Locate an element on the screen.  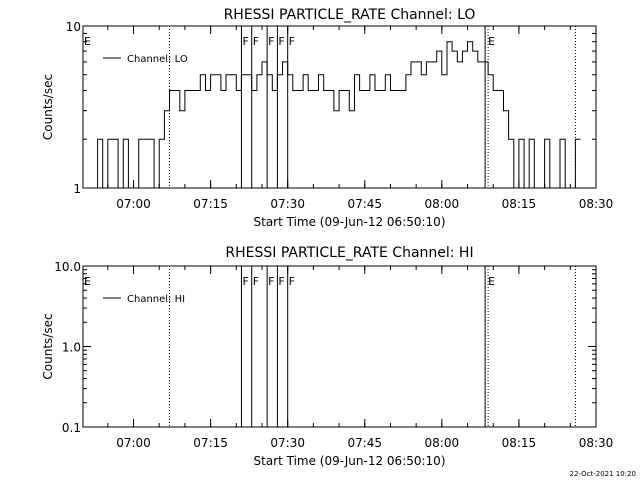
legend-entry: Channel: HI is located at coordinates (156, 299).